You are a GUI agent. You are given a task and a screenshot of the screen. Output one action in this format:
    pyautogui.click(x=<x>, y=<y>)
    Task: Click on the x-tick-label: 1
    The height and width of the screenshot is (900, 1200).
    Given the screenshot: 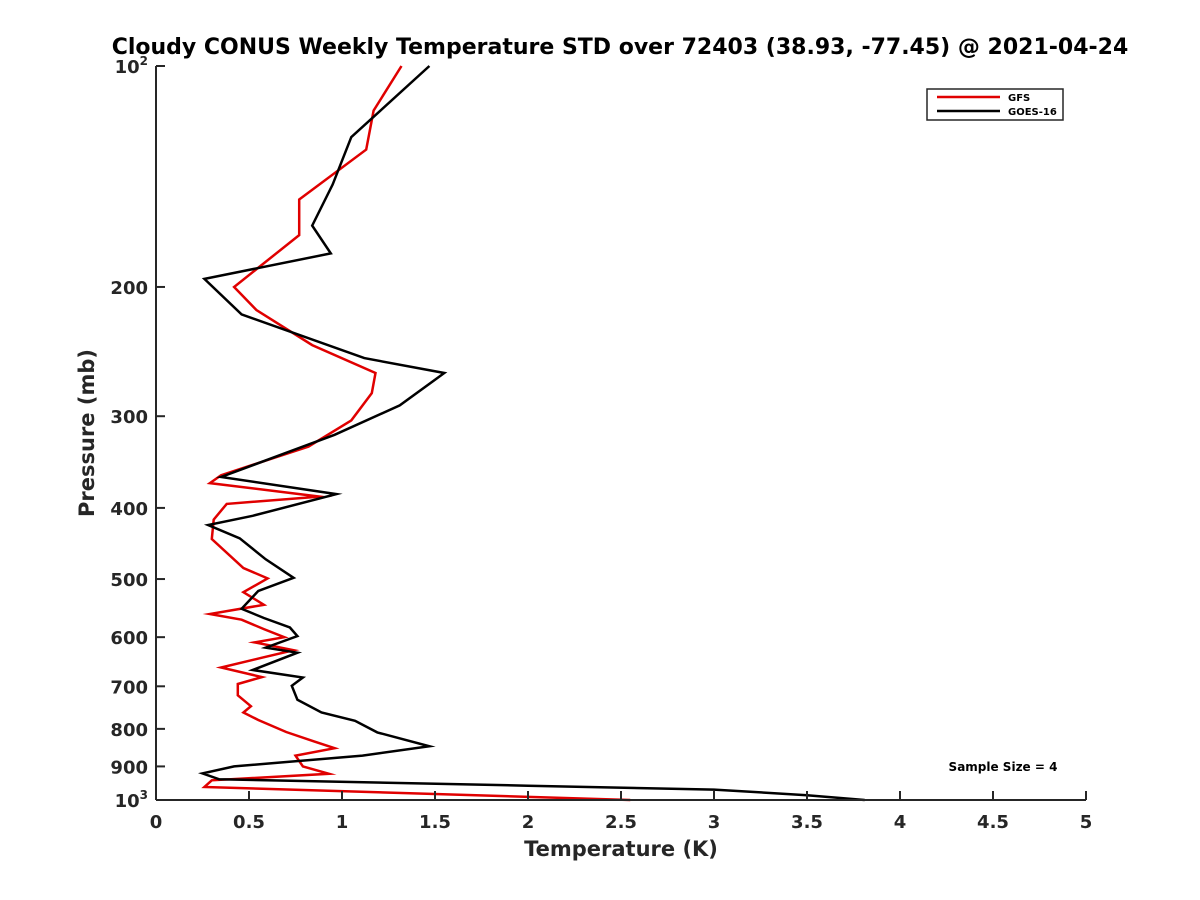 What is the action you would take?
    pyautogui.click(x=342, y=822)
    